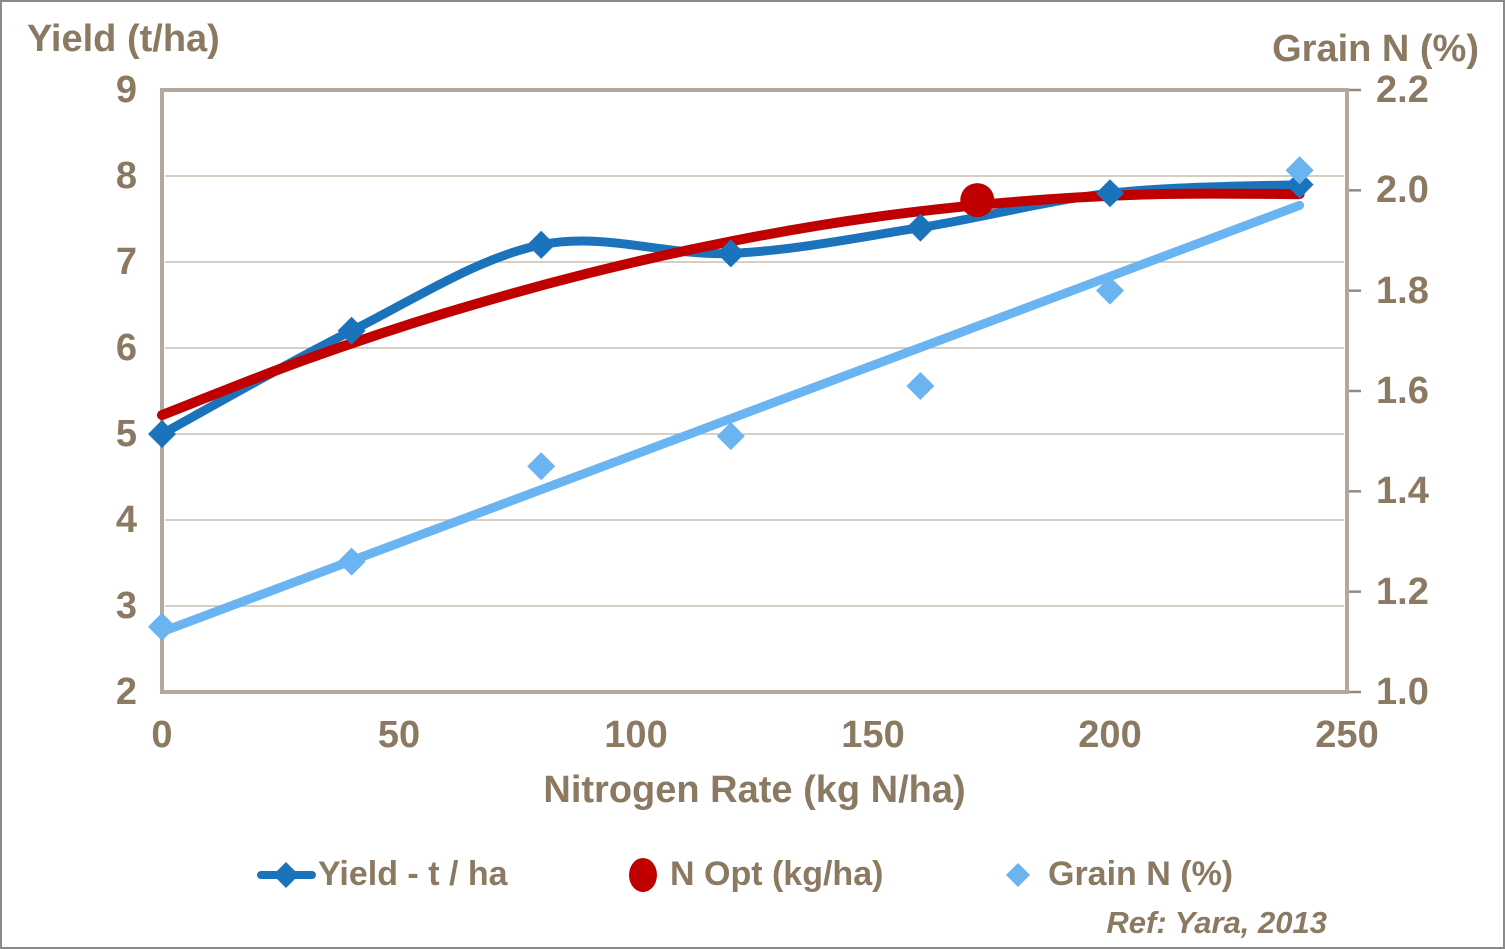 The width and height of the screenshot is (1505, 949). Describe the element at coordinates (123, 39) in the screenshot. I see `left-axis-title: Yield (t/ha)` at that location.